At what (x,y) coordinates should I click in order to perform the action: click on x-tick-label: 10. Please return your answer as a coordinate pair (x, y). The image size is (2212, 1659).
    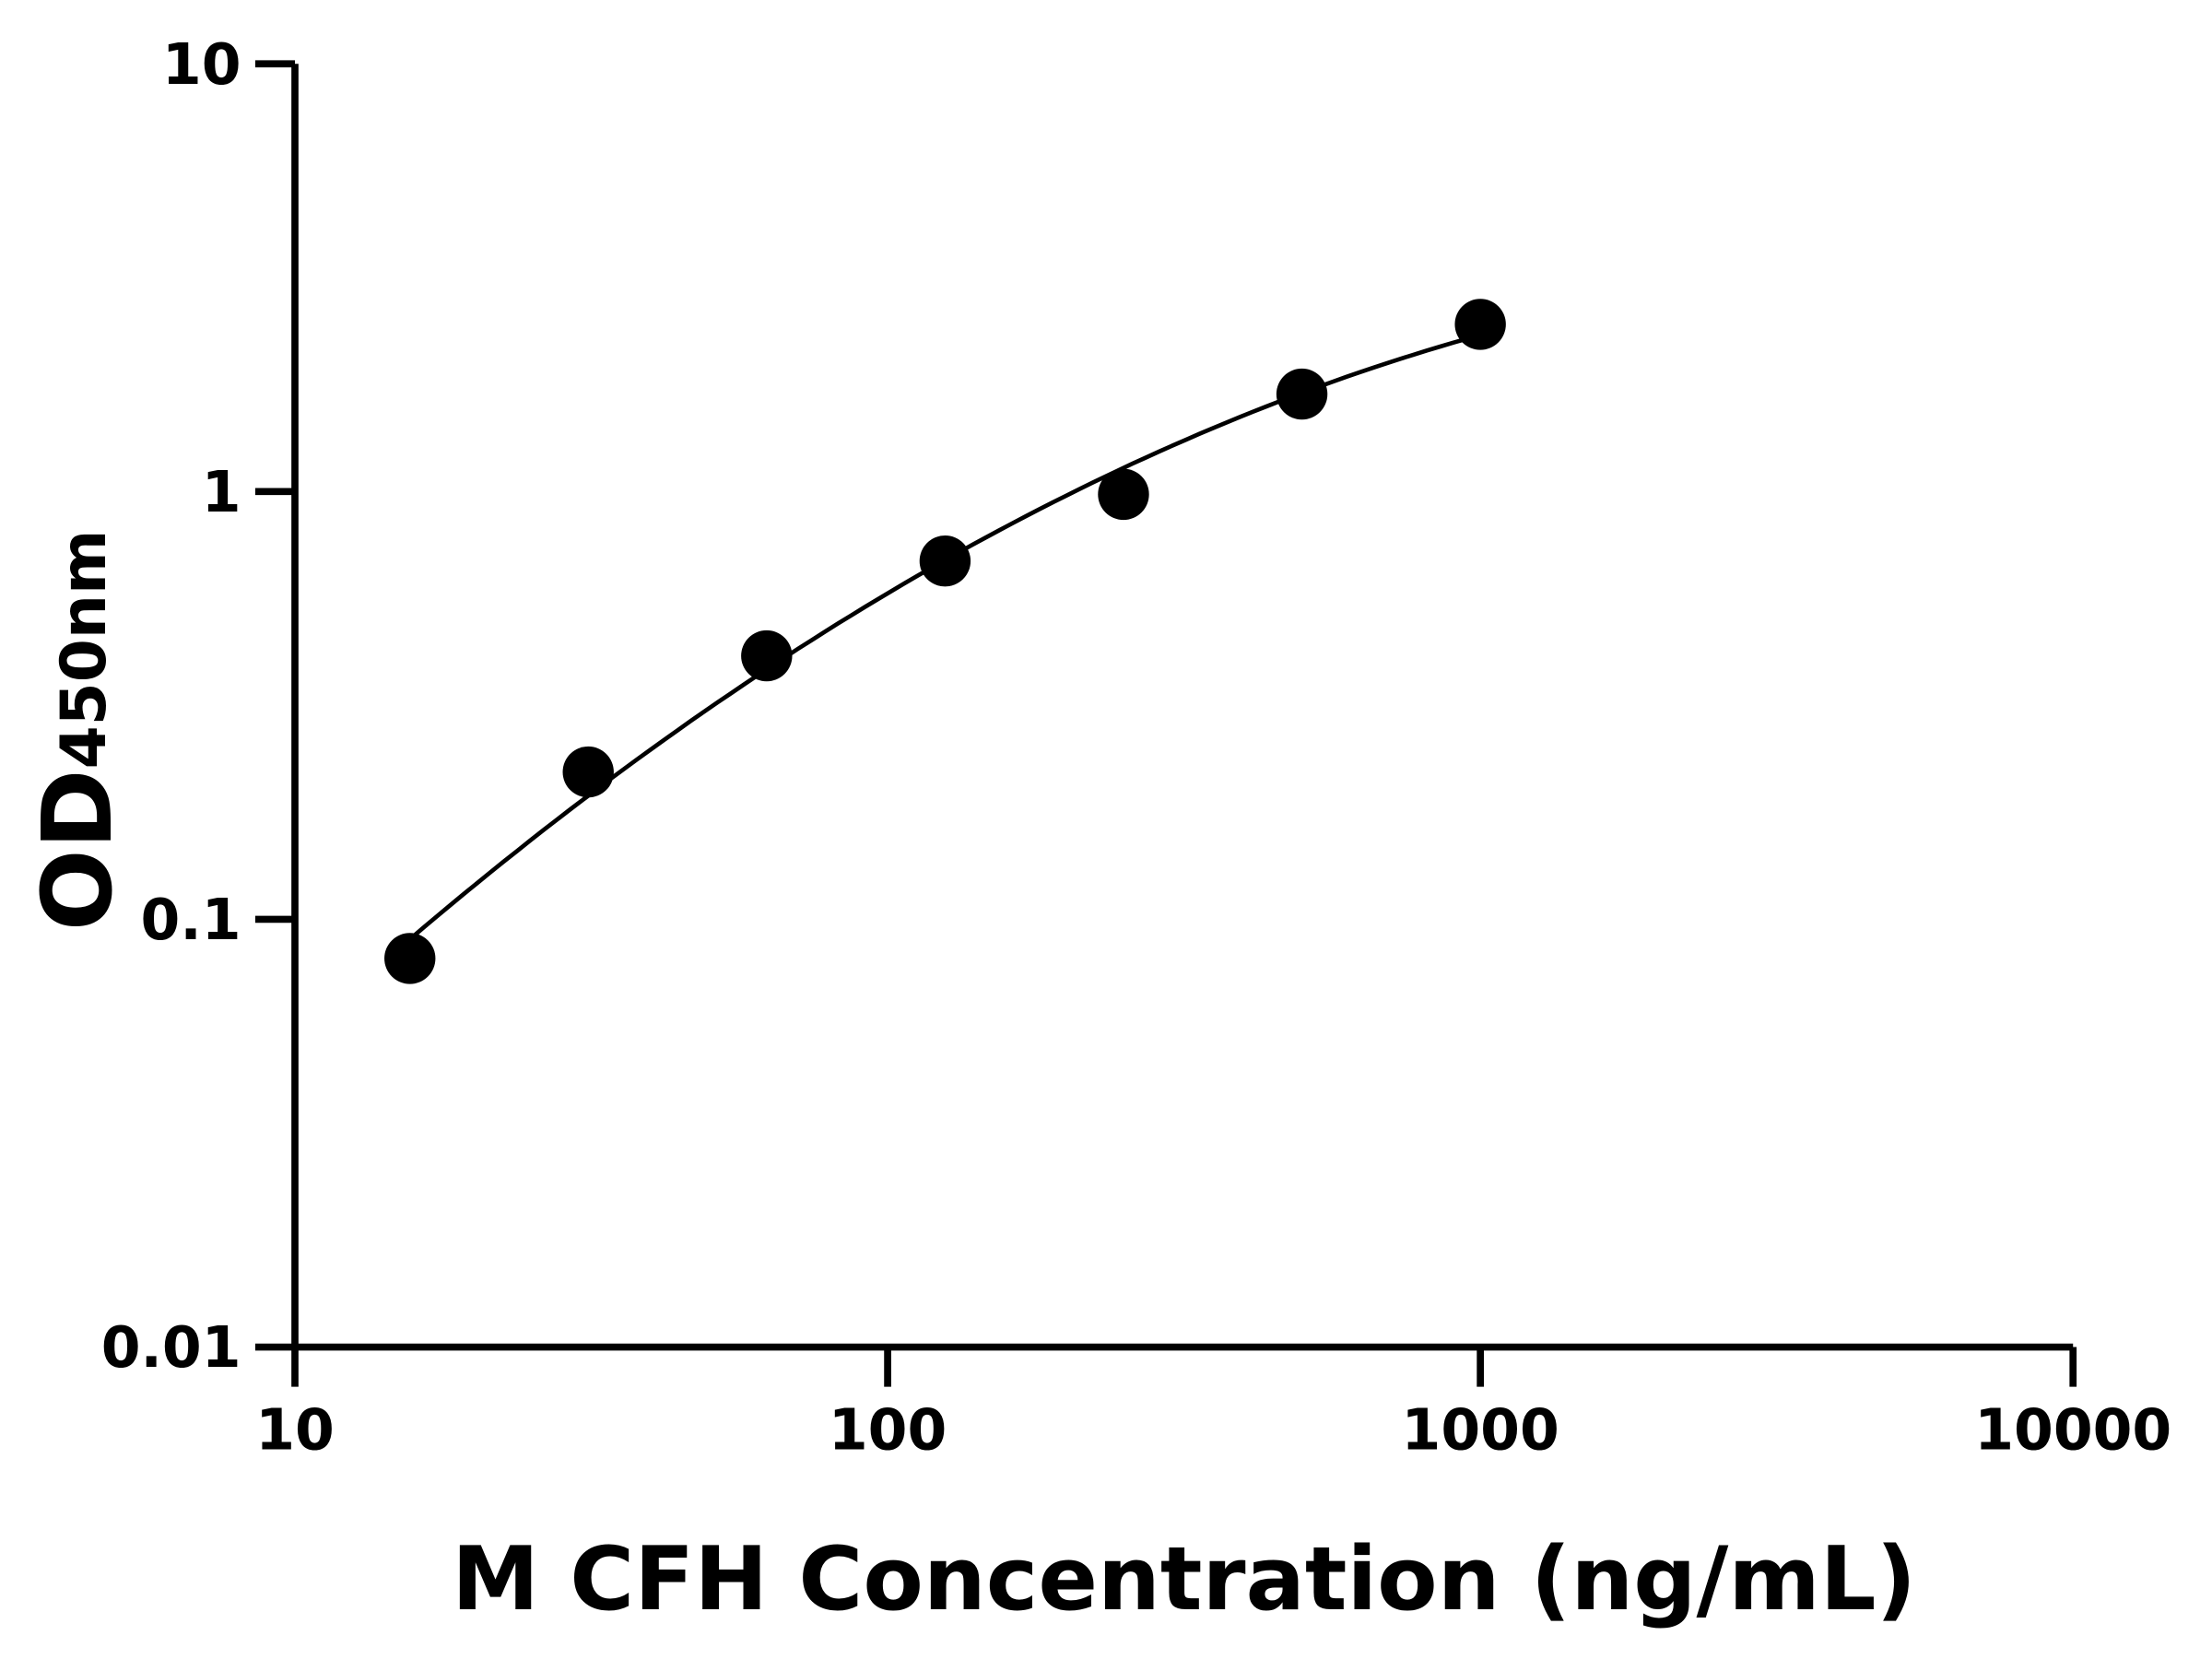
    Looking at the image, I should click on (295, 1429).